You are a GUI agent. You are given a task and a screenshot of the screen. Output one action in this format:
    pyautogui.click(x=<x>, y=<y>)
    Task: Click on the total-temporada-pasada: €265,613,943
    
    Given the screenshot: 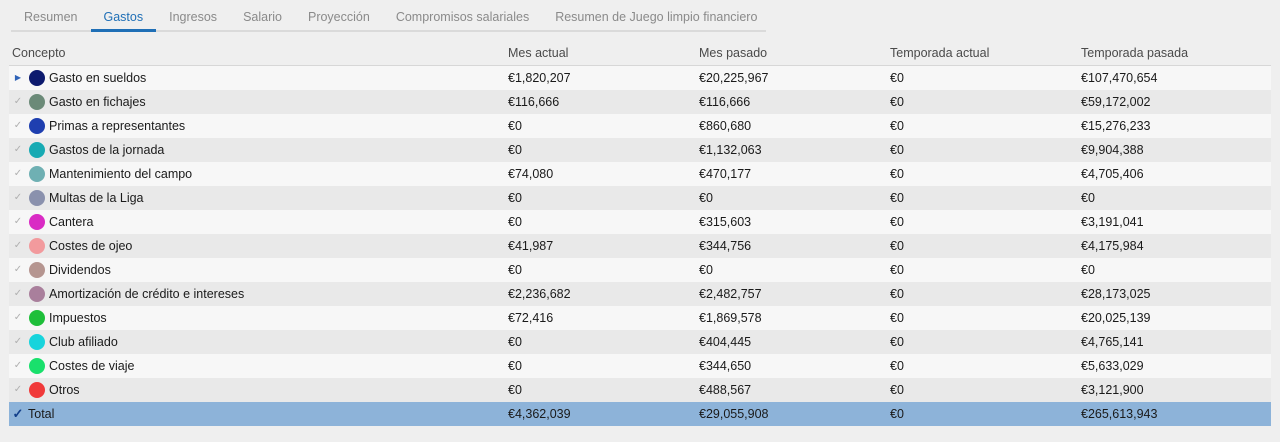 What is the action you would take?
    pyautogui.click(x=1119, y=414)
    